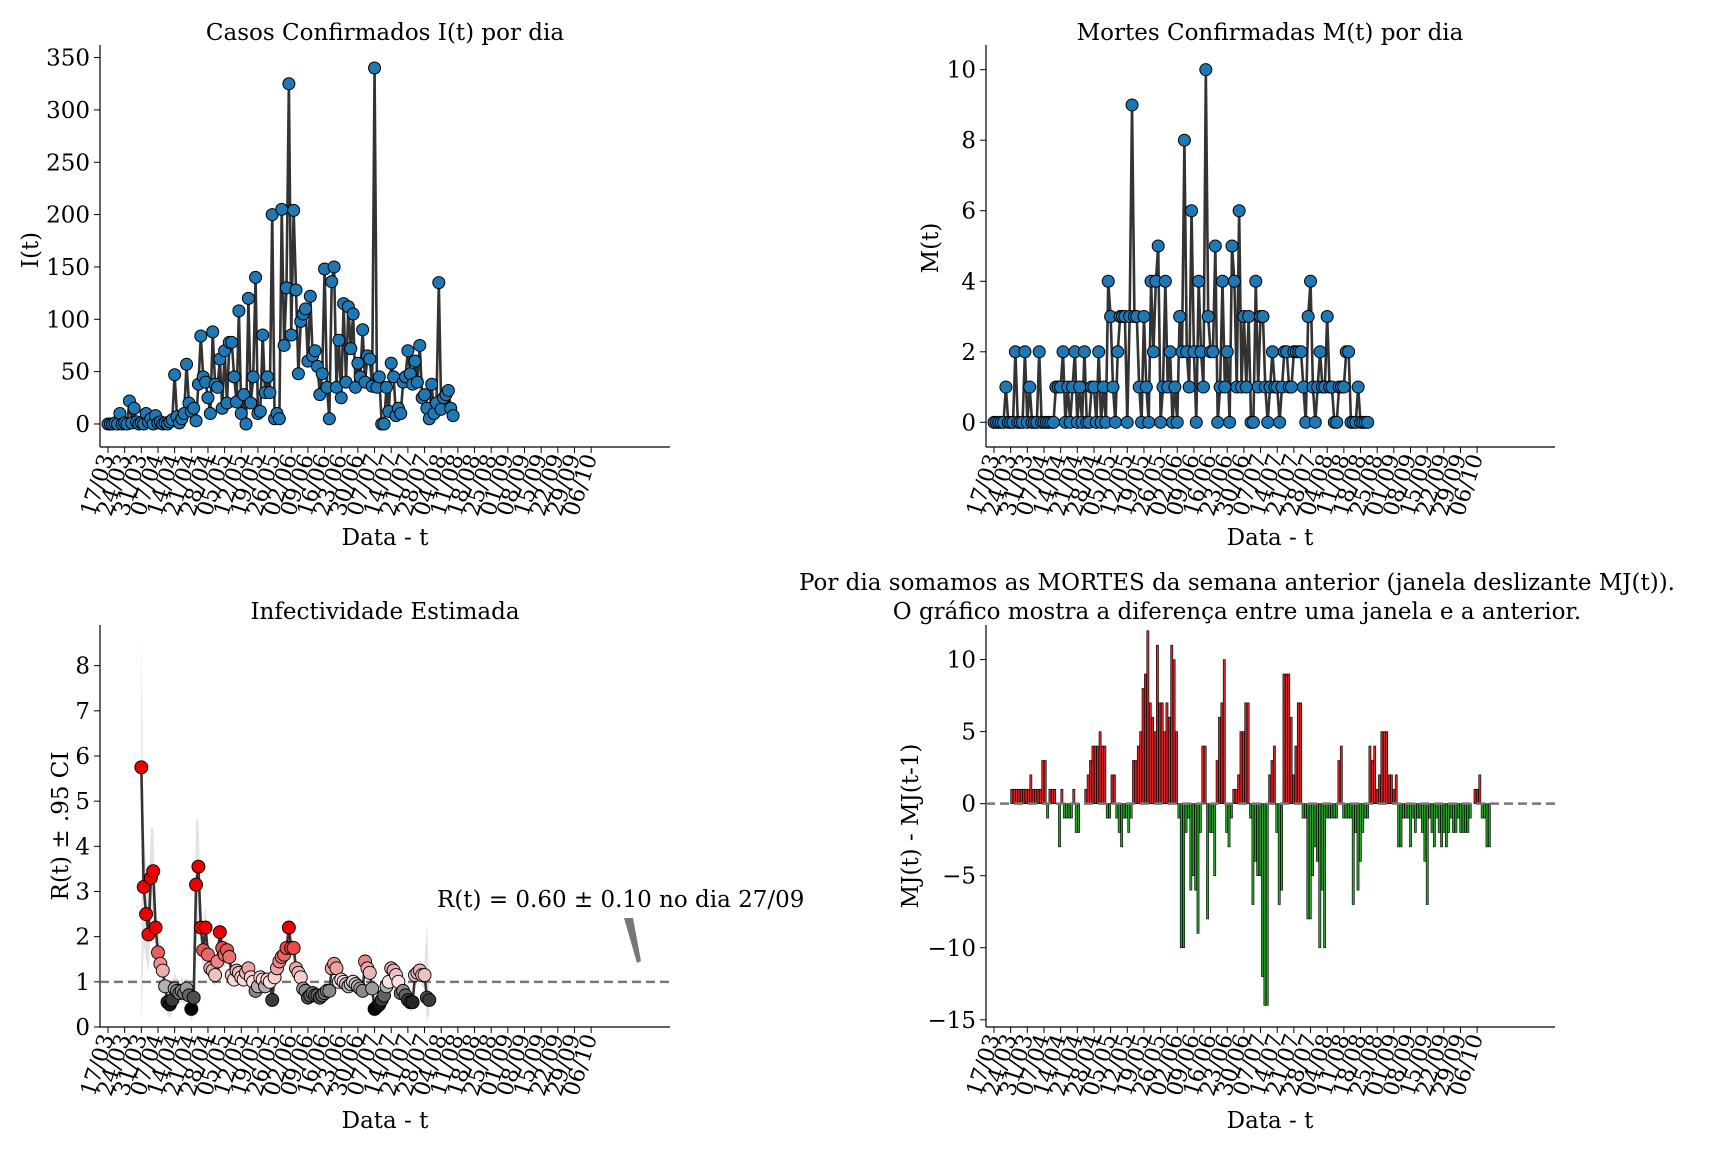 Image resolution: width=1728 pixels, height=1152 pixels. Describe the element at coordinates (82, 667) in the screenshot. I see `y-tick-label: 8` at that location.